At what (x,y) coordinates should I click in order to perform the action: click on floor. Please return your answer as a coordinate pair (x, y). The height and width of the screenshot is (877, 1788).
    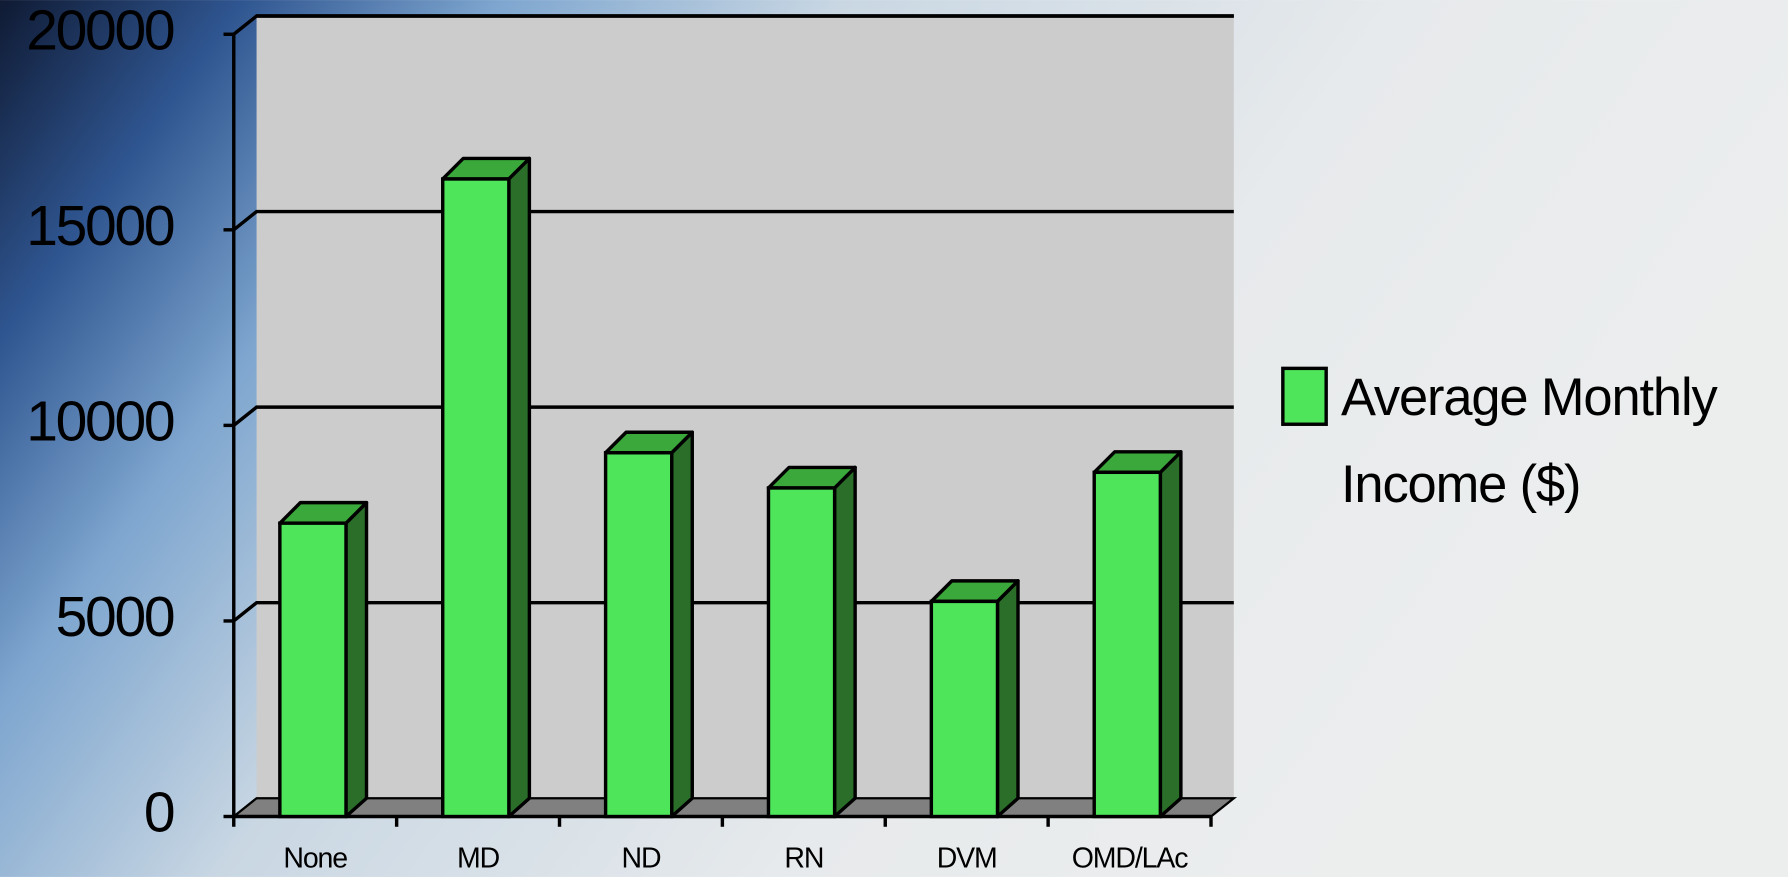
    Looking at the image, I should click on (734, 807).